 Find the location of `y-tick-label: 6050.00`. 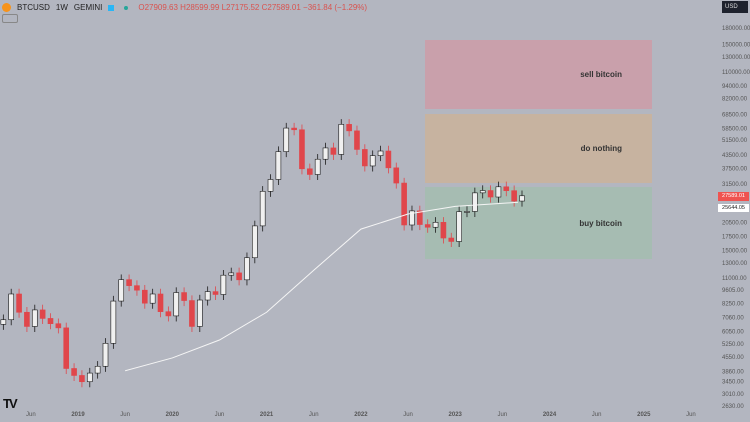

y-tick-label: 6050.00 is located at coordinates (733, 332).